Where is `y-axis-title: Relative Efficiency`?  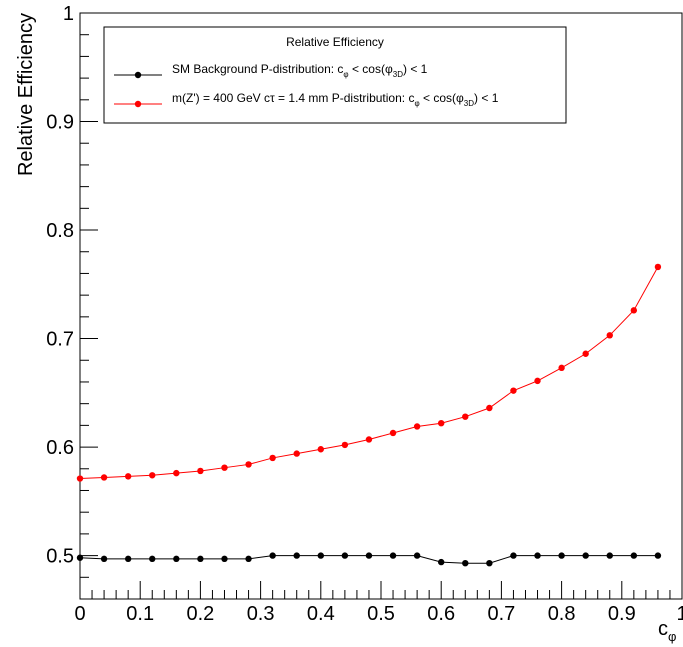
y-axis-title: Relative Efficiency is located at coordinates (26, 94).